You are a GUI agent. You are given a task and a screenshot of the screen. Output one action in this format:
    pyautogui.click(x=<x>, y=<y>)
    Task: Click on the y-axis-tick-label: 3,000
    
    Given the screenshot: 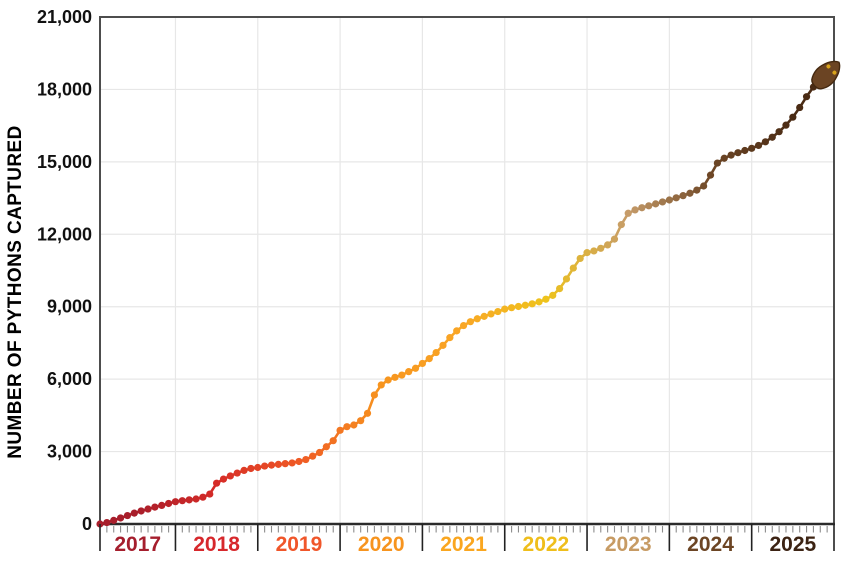 What is the action you would take?
    pyautogui.click(x=69, y=452)
    